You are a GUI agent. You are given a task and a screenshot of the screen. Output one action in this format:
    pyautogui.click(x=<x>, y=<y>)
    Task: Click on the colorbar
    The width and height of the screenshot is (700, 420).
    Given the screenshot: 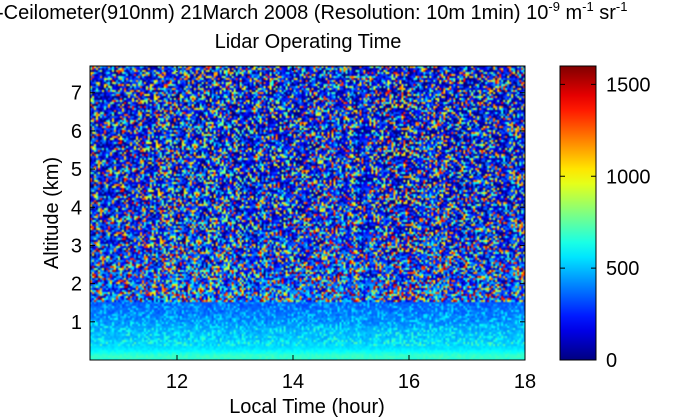 What is the action you would take?
    pyautogui.click(x=578, y=213)
    